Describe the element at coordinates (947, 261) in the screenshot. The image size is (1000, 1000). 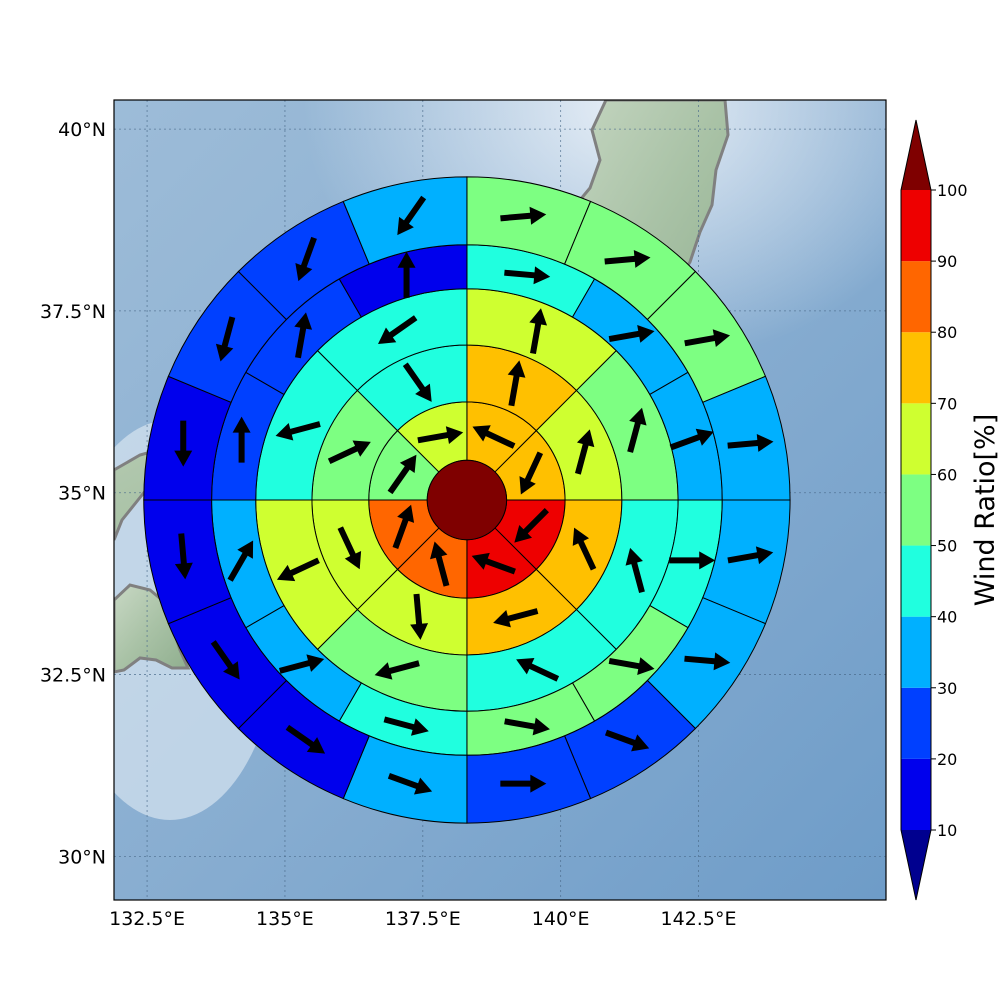
I see `colorbar-tick-label: 90` at that location.